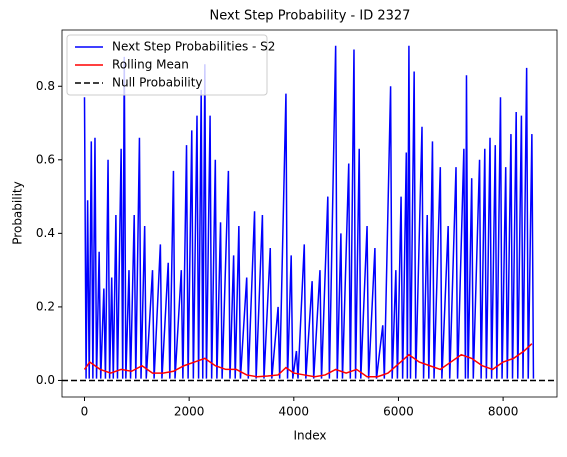 The image size is (567, 457). I want to click on legend-label: Rolling Mean, so click(150, 65).